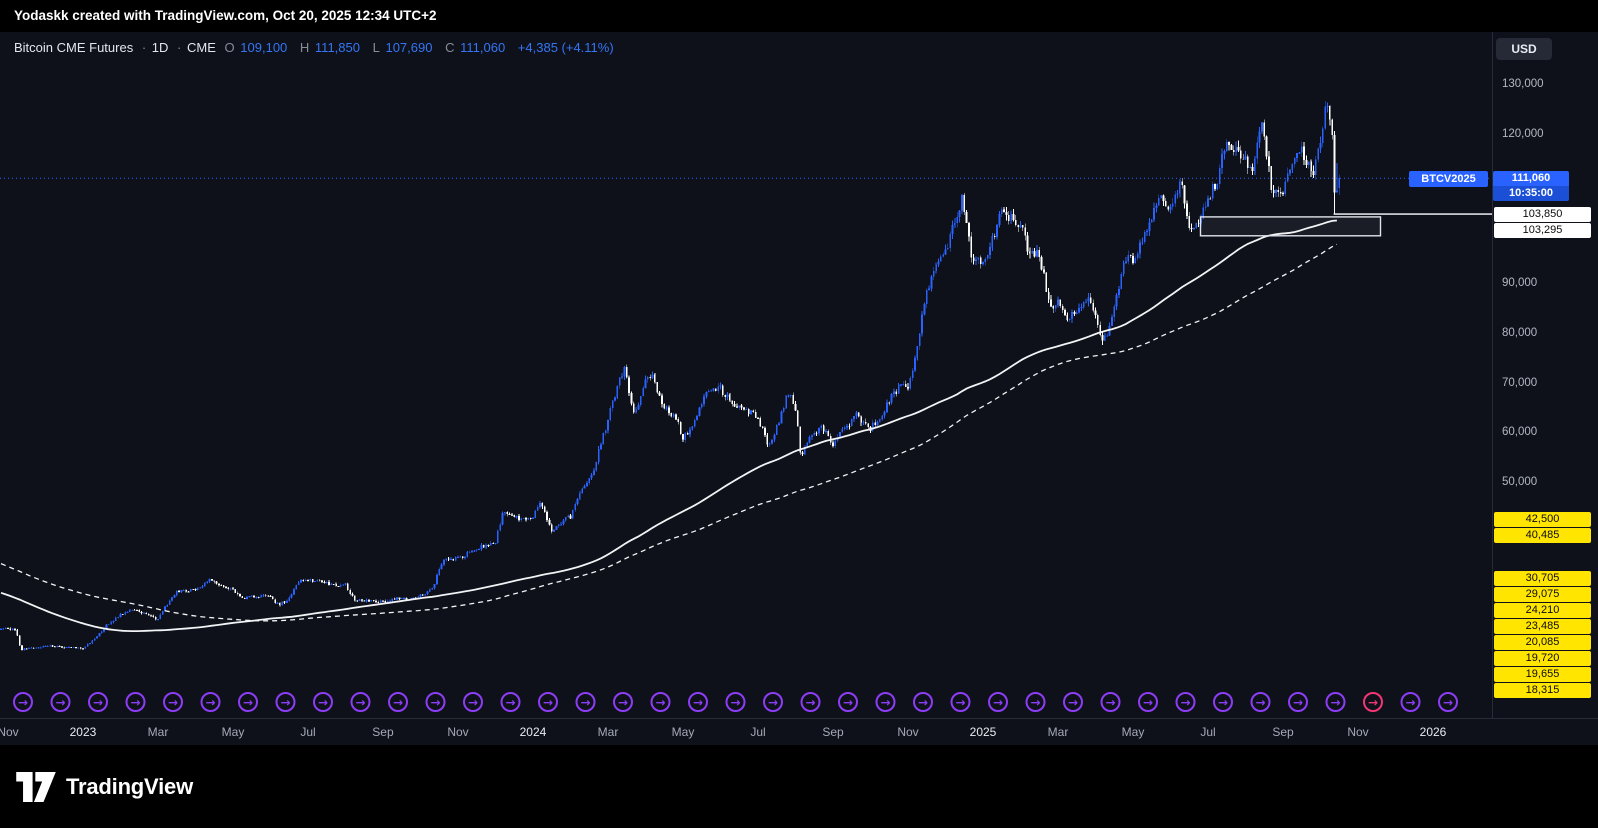 The height and width of the screenshot is (828, 1598). I want to click on low-key: L, so click(376, 47).